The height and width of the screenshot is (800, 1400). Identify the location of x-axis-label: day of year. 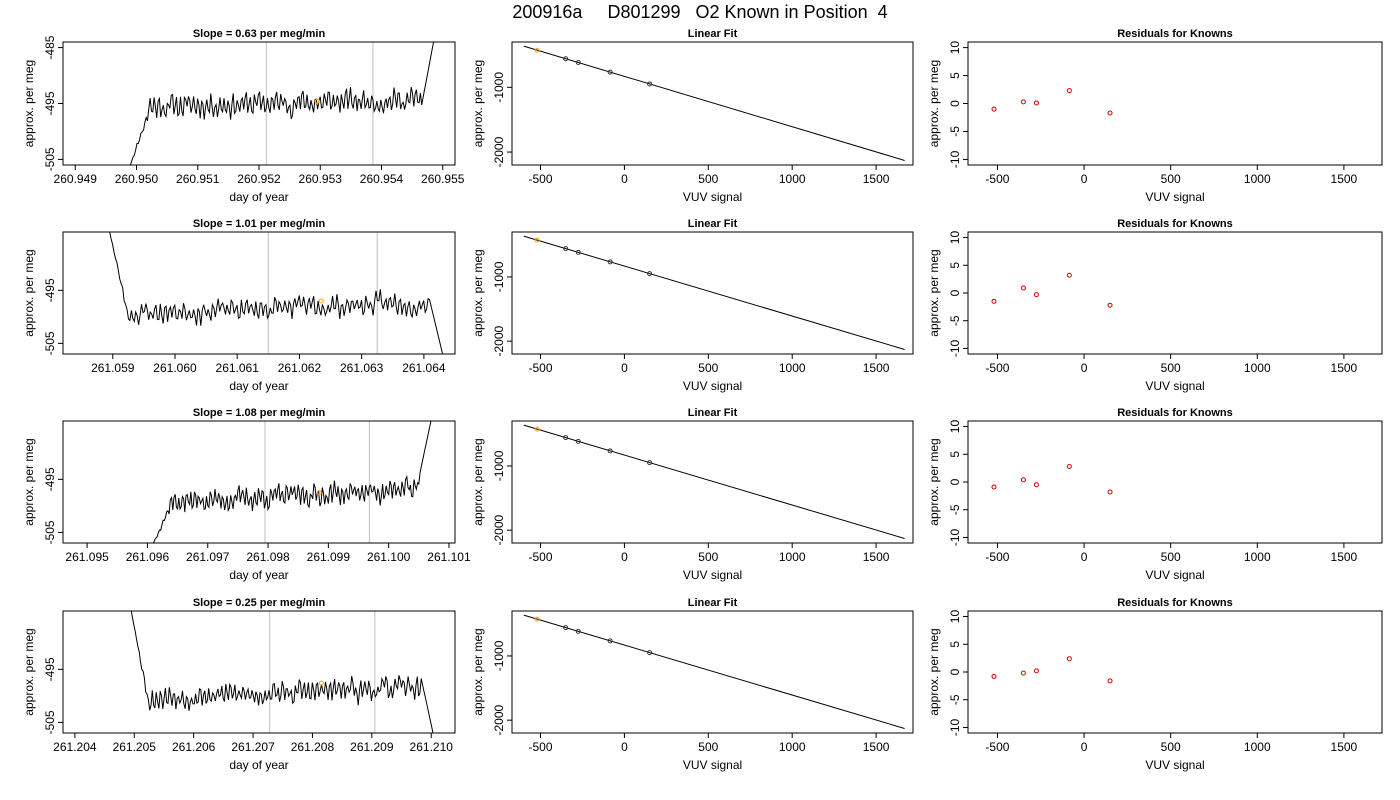
(258, 386).